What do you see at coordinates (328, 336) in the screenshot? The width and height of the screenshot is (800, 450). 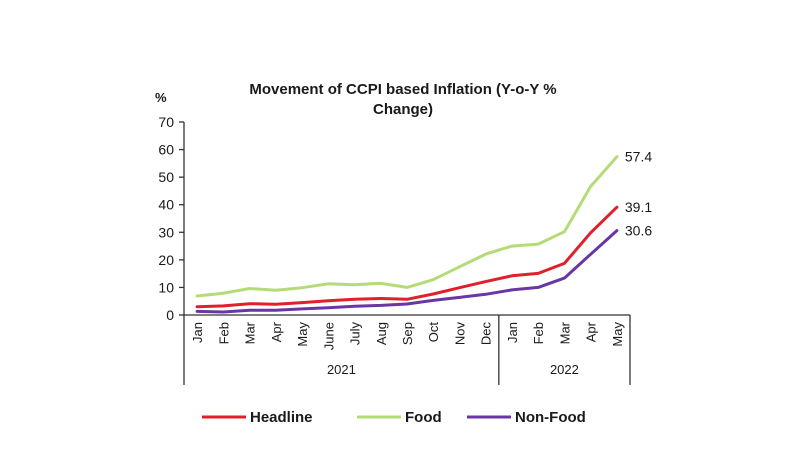 I see `x-tick-label: June` at bounding box center [328, 336].